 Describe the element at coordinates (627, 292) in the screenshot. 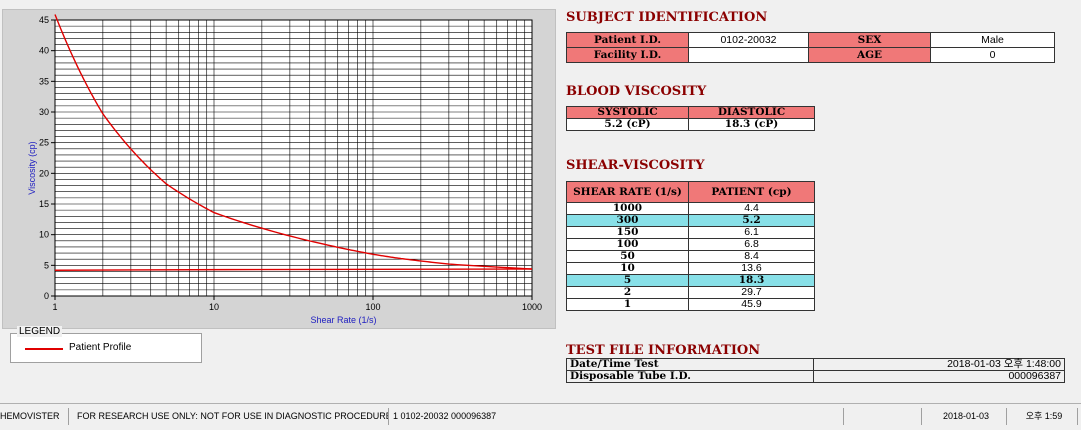

I see `shear-rate-cell: 2` at that location.